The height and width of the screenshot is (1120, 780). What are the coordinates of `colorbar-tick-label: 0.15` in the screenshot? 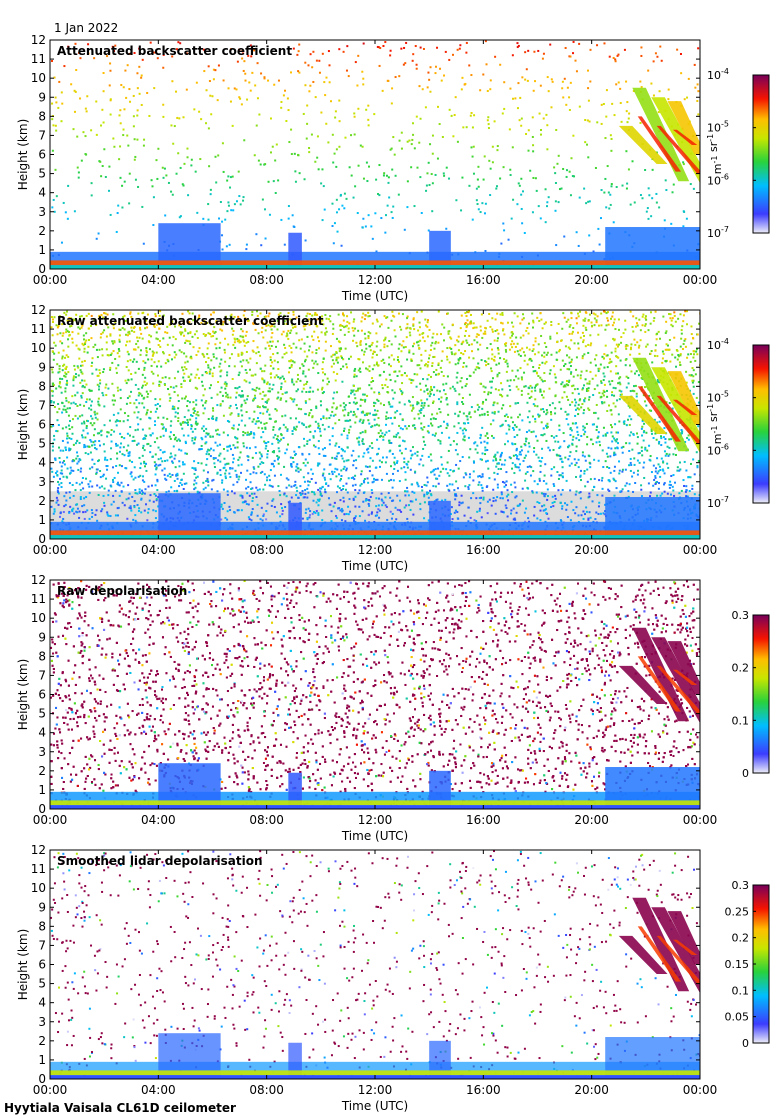 It's located at (737, 964).